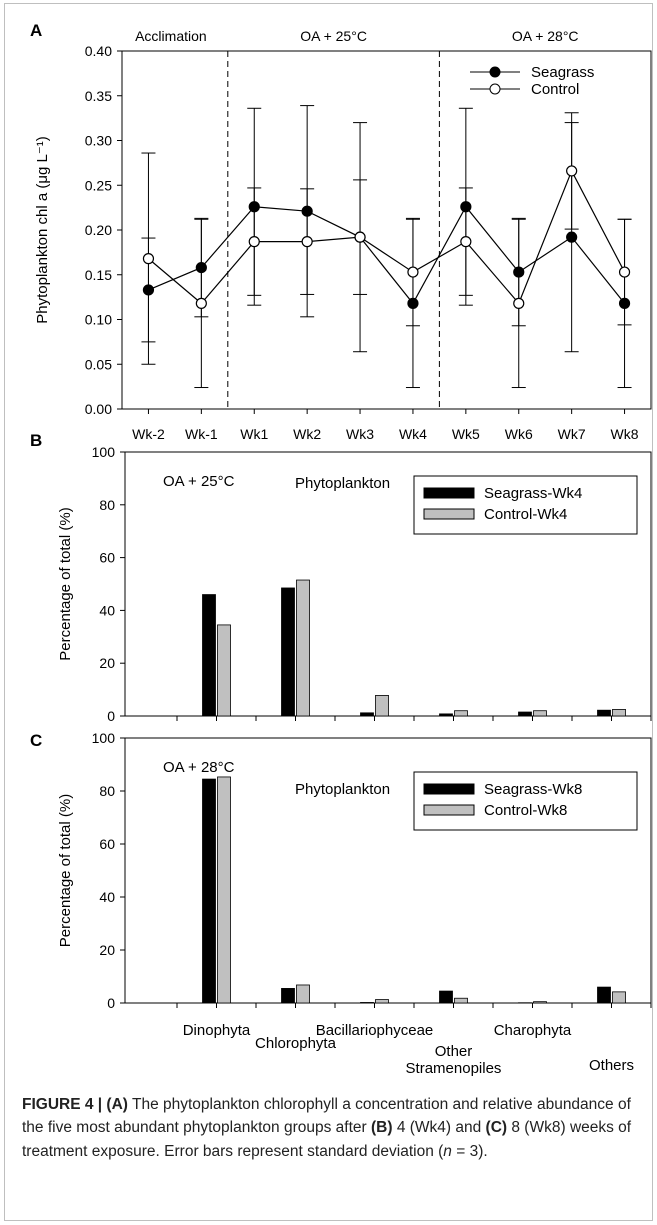  What do you see at coordinates (413, 434) in the screenshot?
I see `panel-a-xtick-label: Wk4` at bounding box center [413, 434].